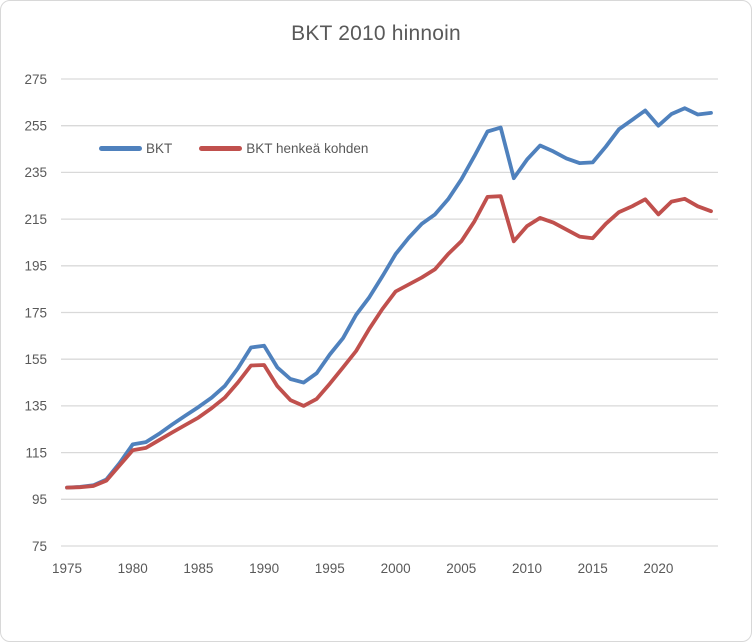 This screenshot has width=752, height=642. Describe the element at coordinates (39, 546) in the screenshot. I see `y-tick-label-75: 75` at that location.